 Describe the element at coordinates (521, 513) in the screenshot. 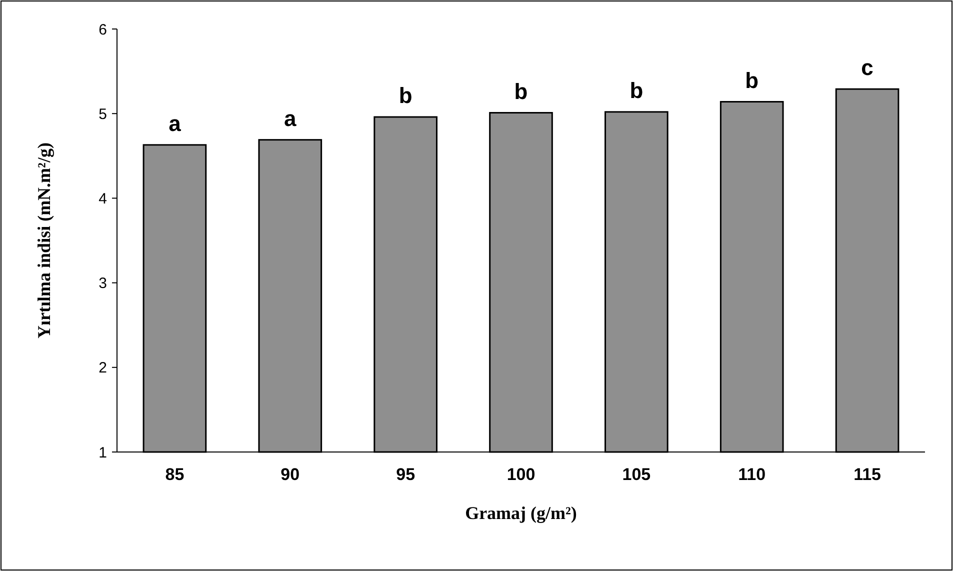

I see `x-axis-title: Gramaj (g/m²)` at that location.